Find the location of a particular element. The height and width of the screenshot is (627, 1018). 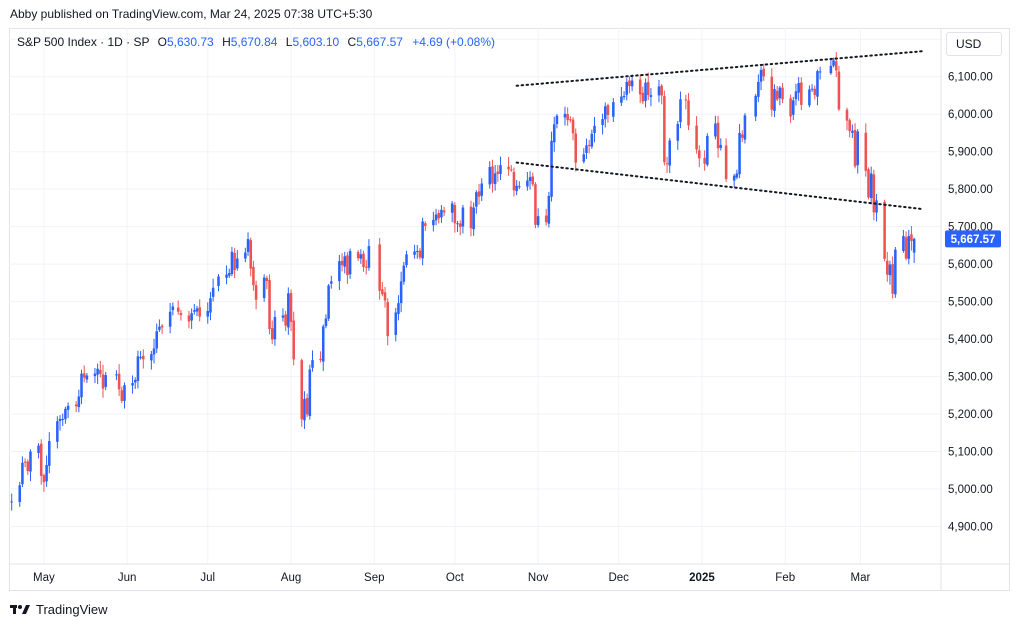

price-tick-label: 5,800.00 is located at coordinates (970, 190).